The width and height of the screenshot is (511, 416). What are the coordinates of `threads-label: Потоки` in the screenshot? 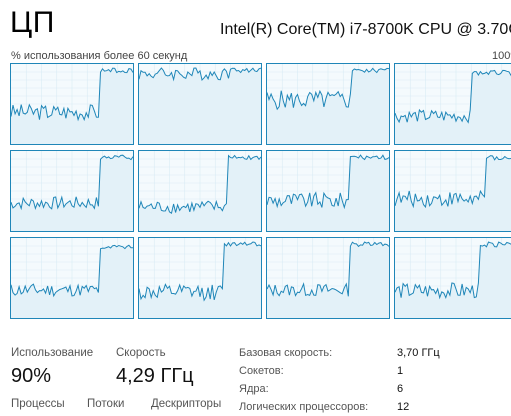 It's located at (106, 404).